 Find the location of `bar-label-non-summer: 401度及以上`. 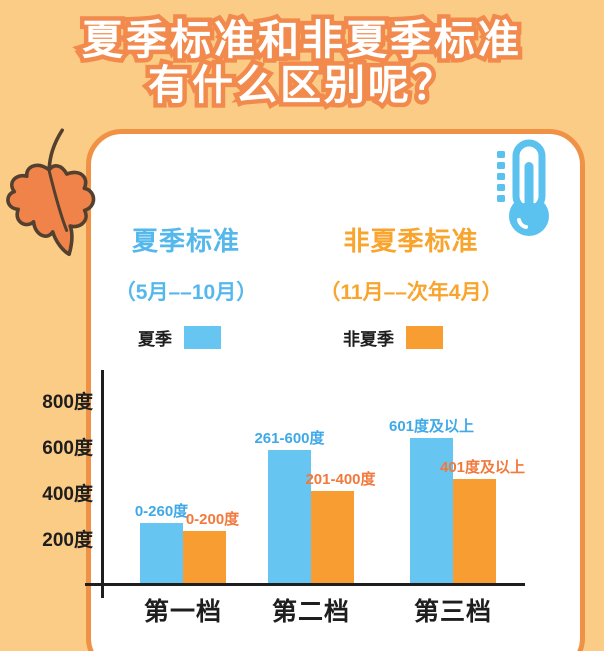

bar-label-non-summer: 401度及以上 is located at coordinates (482, 467).